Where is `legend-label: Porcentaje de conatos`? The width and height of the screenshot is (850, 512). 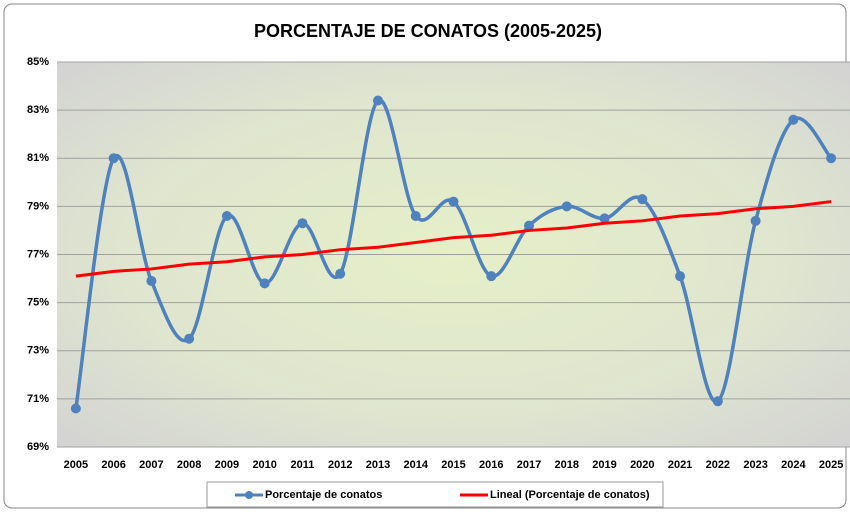 legend-label: Porcentaje de conatos is located at coordinates (323, 495).